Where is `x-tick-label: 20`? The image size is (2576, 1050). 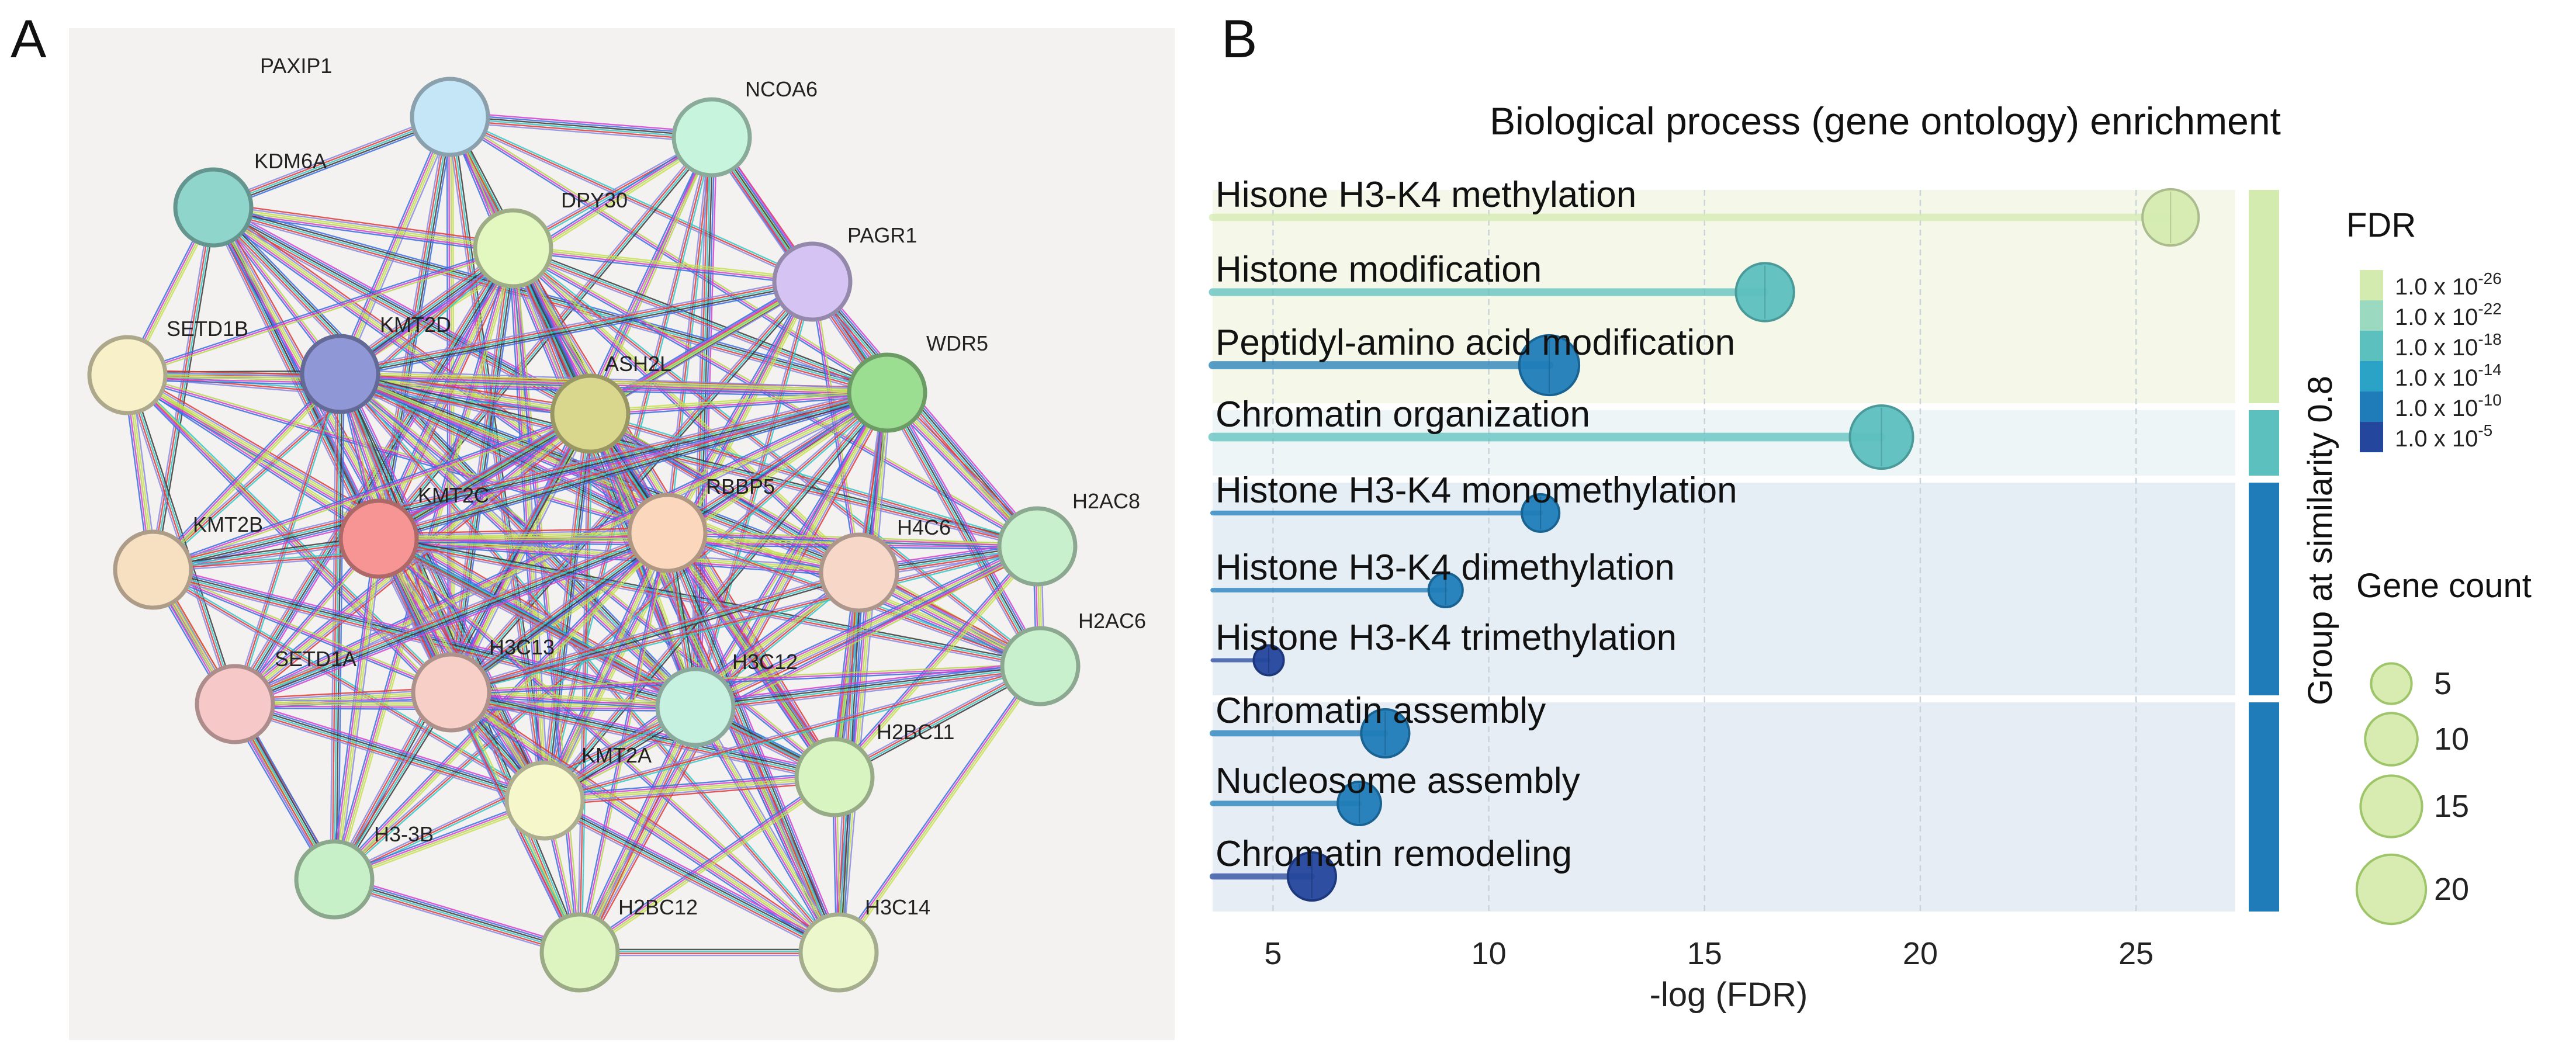 x-tick-label: 20 is located at coordinates (1920, 953).